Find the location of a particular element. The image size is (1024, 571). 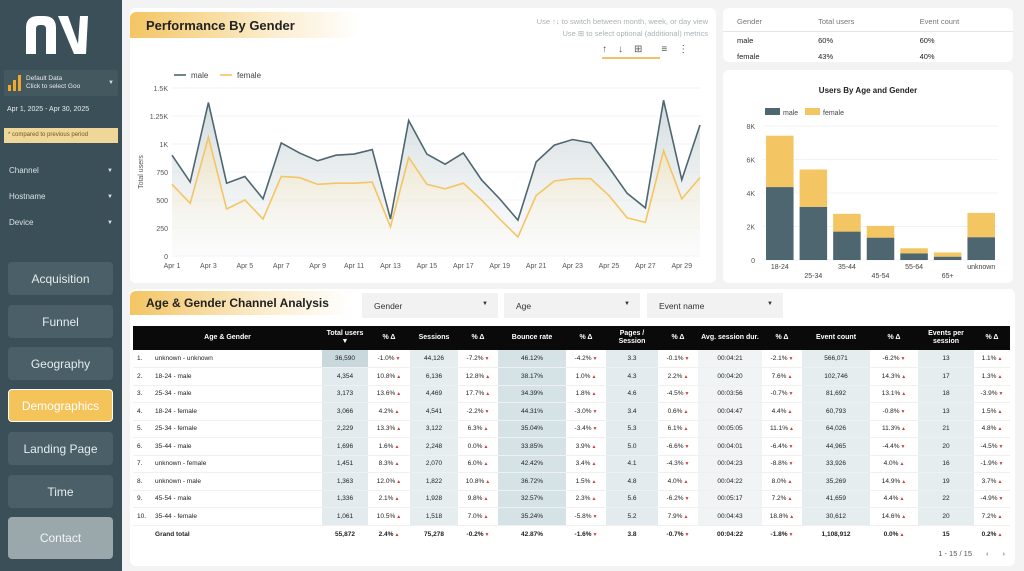

cell: 7. is located at coordinates (141, 464).